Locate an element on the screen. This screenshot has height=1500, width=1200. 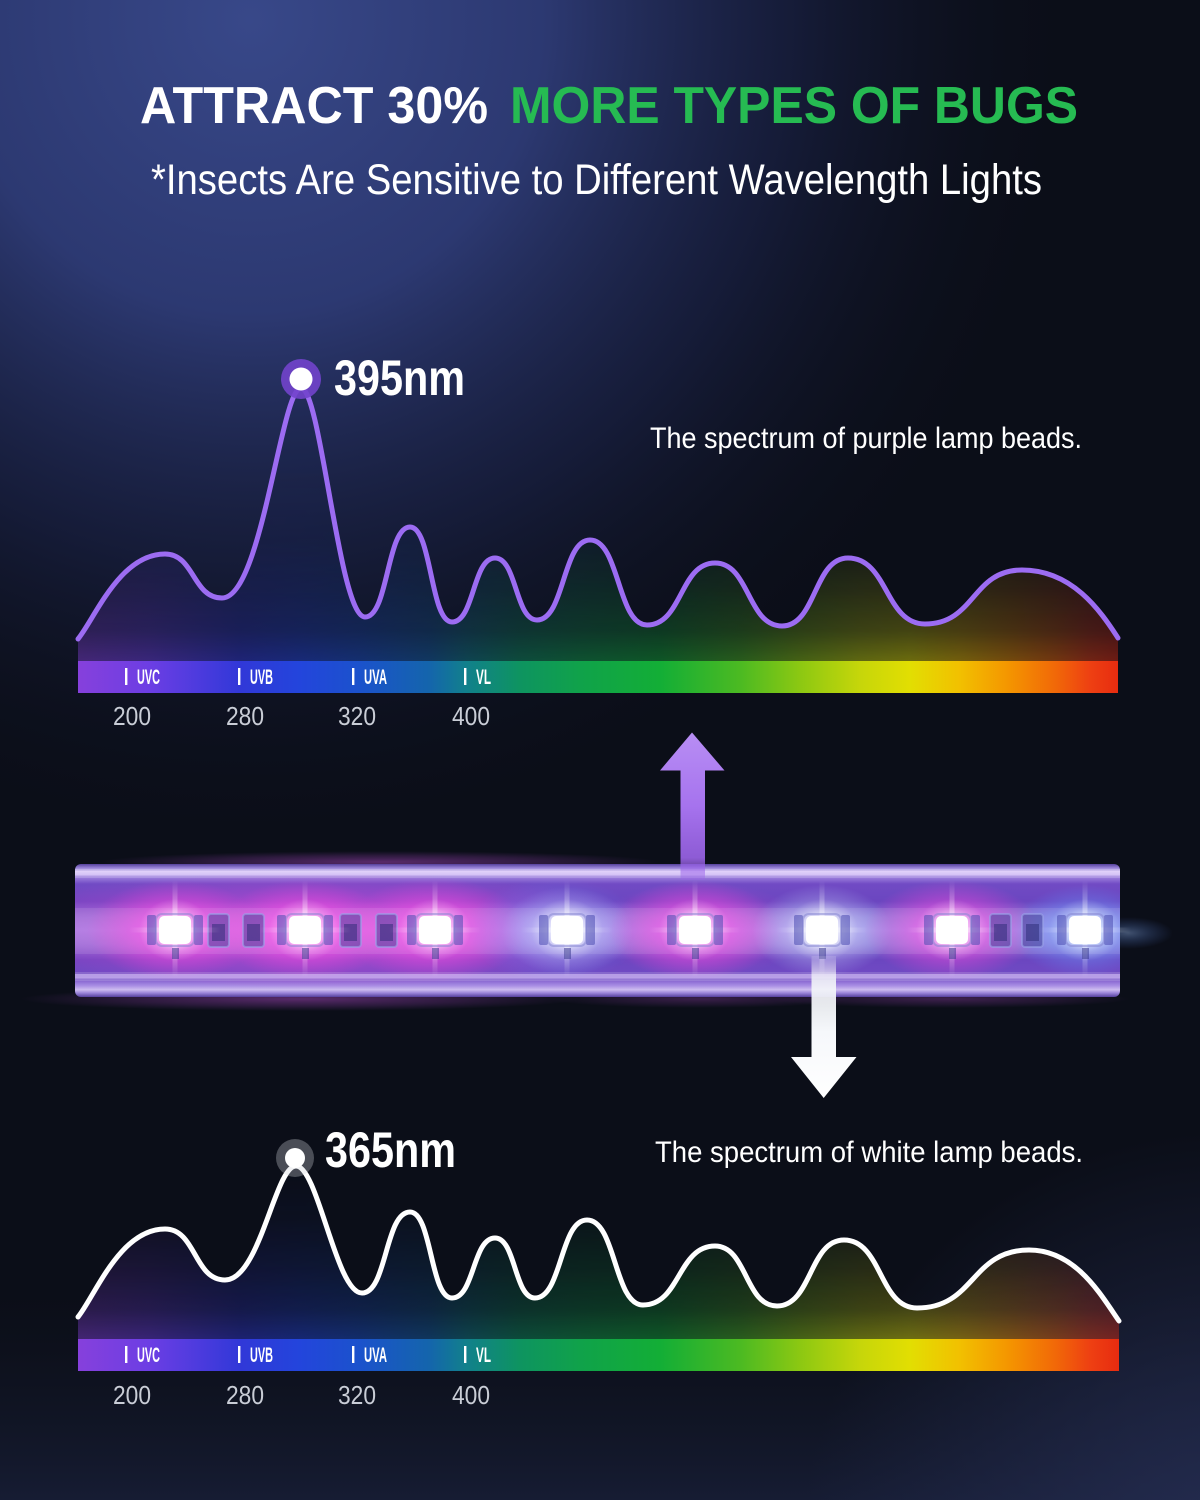
svg-text: 395nm is located at coordinates (399, 378).